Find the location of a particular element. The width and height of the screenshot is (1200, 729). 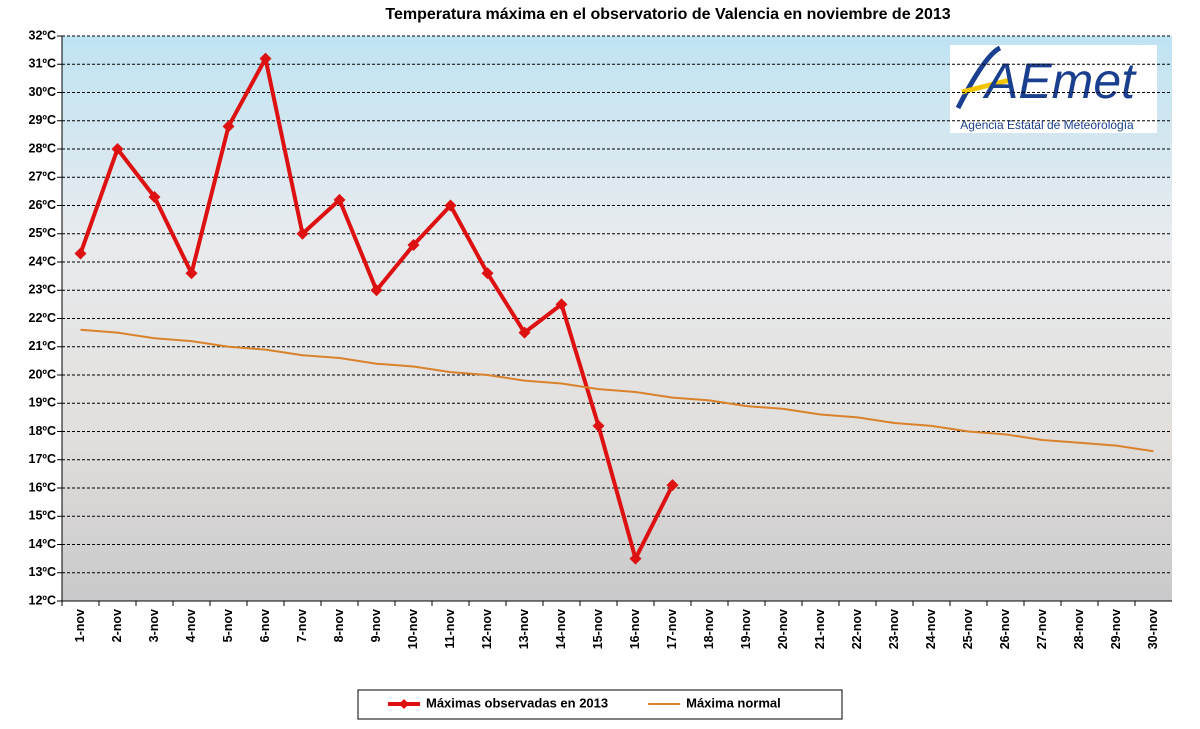

y-tick-label: 17ºC is located at coordinates (43, 459).